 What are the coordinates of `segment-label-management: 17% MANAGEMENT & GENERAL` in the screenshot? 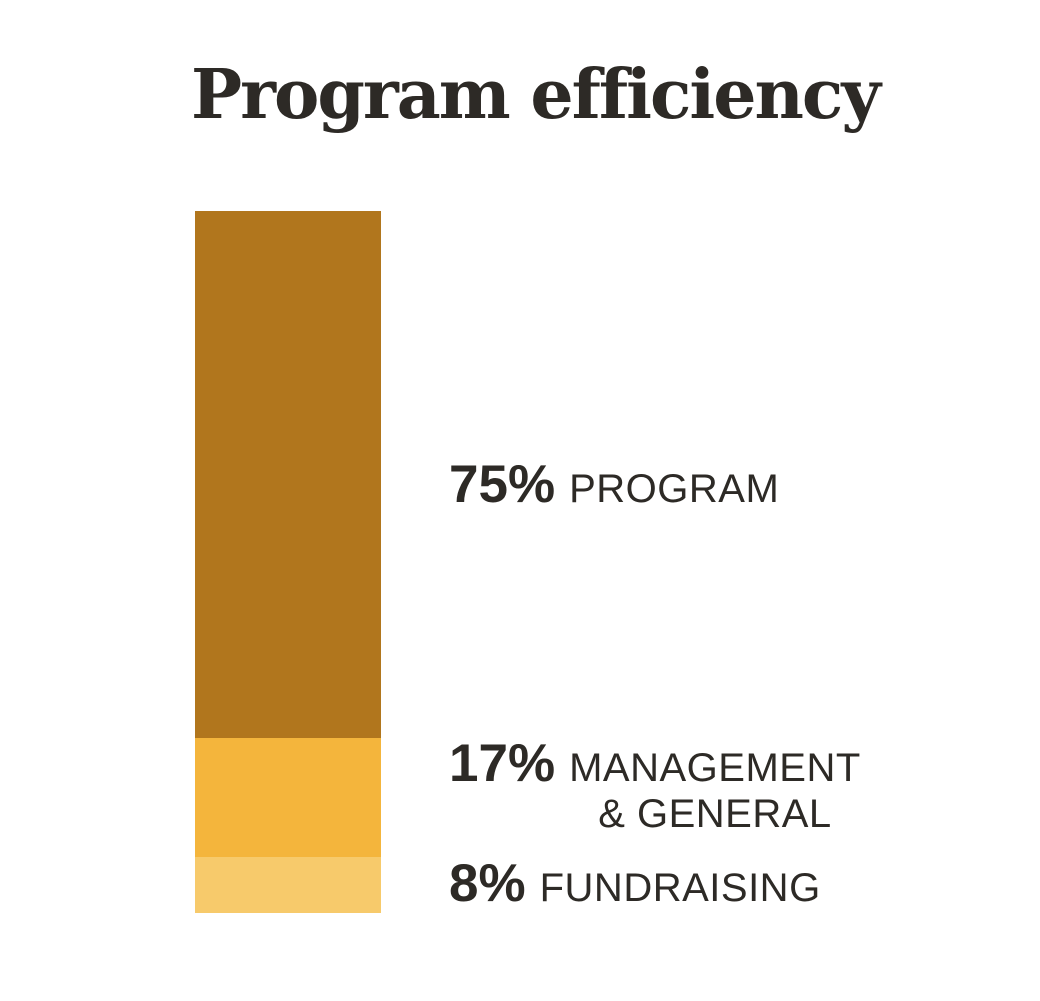 It's located at (655, 787).